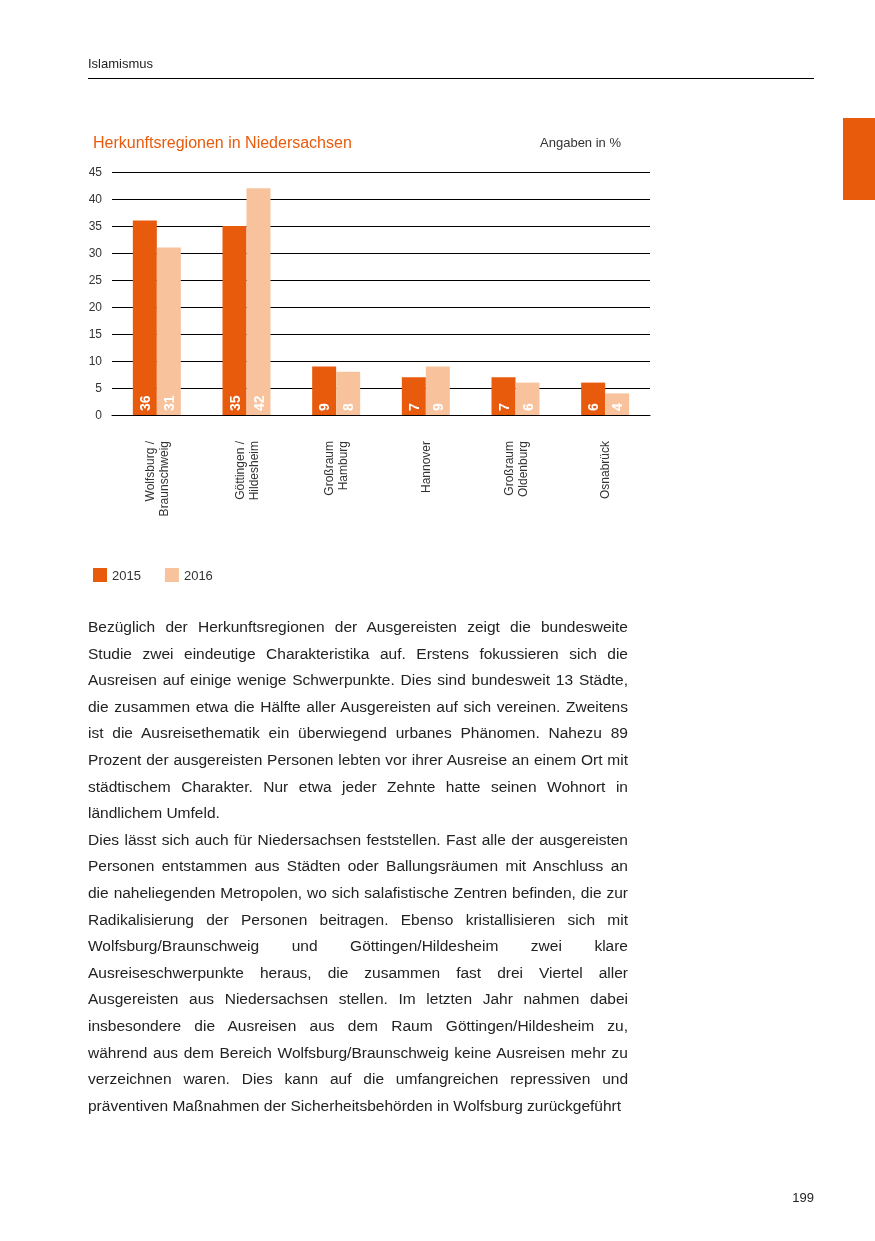 The image size is (875, 1241). What do you see at coordinates (358, 972) in the screenshot?
I see `text: Dies lässt sich auch für Niedersachsen feststellen. Fast alle der ausgereisten Personen entstammen aus Städten oder Ballungsräumen mit Anschluss an die naheliegenden Metropolen, wo sich salafistische Zentren befinden, die zur Radikalisierung der Personen beitragen. Ebenso kristallisieren sich mit Wolfsburg/Braunschweig und Göttingen/Hildesheim zwei klare Ausreiseschwerpunkte heraus, die zusammen fast drei Viertel aller Ausgereisten aus Niedersachsen stellen. Im letzten Jahr nahmen dabei insbesondere die Ausreisen aus dem Raum Göttingen/Hildesheim zu, während aus dem Bereich Wolfsburg/Braunschweig keine Ausreisen mehr zu verzeichnen waren. Dies kann auf die umfangreichen repressiven und präventiven Maßnahmen der Sicherheitsbehörden in Wolfsburg zurückgeführt` at bounding box center [358, 972].